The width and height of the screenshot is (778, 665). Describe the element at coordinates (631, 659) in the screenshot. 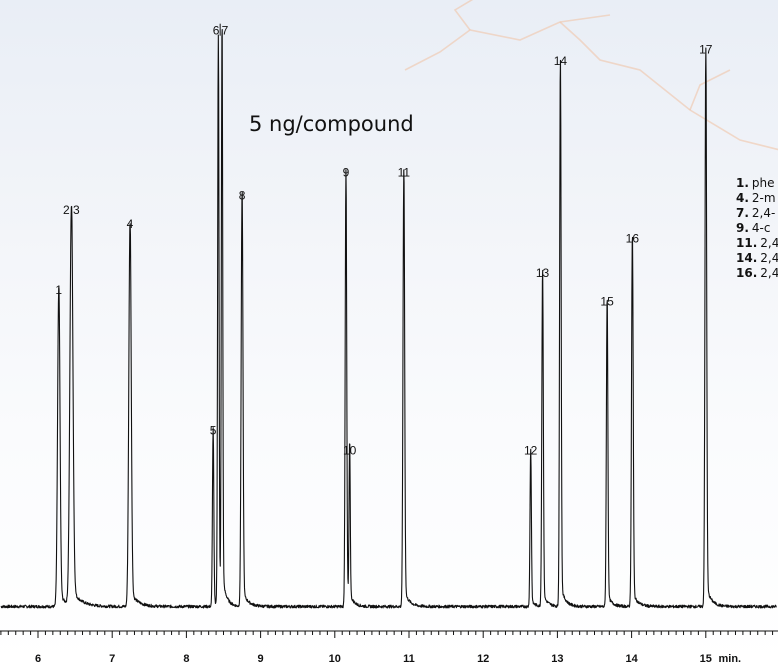

I see `x-tick-label: 14` at that location.